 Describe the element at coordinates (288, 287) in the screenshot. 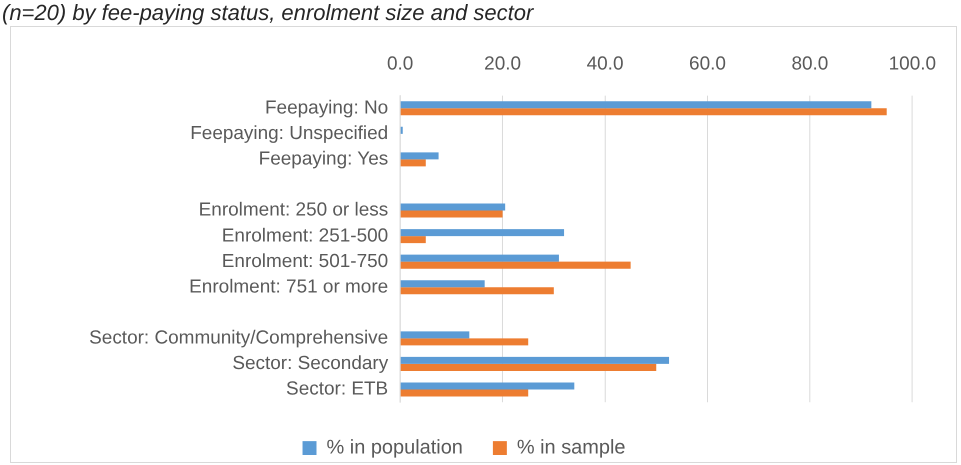

I see `y-tick-label: Enrolment: 751 or more` at that location.